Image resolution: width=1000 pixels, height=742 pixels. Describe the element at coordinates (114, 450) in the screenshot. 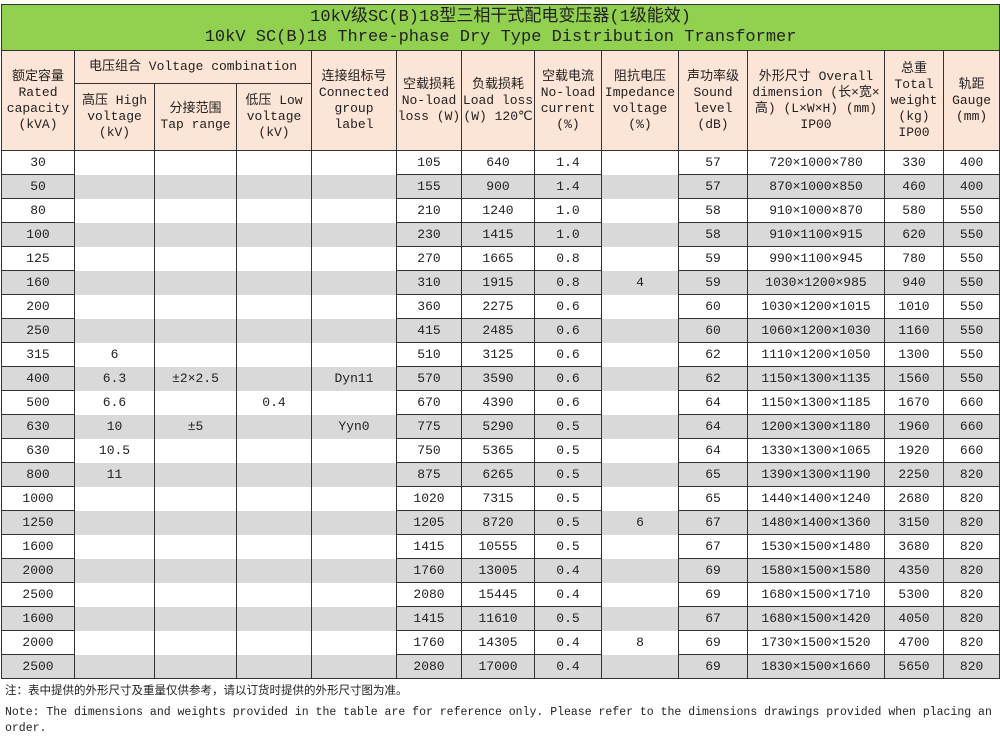

I see `cell-high-voltage: 10.5` at that location.